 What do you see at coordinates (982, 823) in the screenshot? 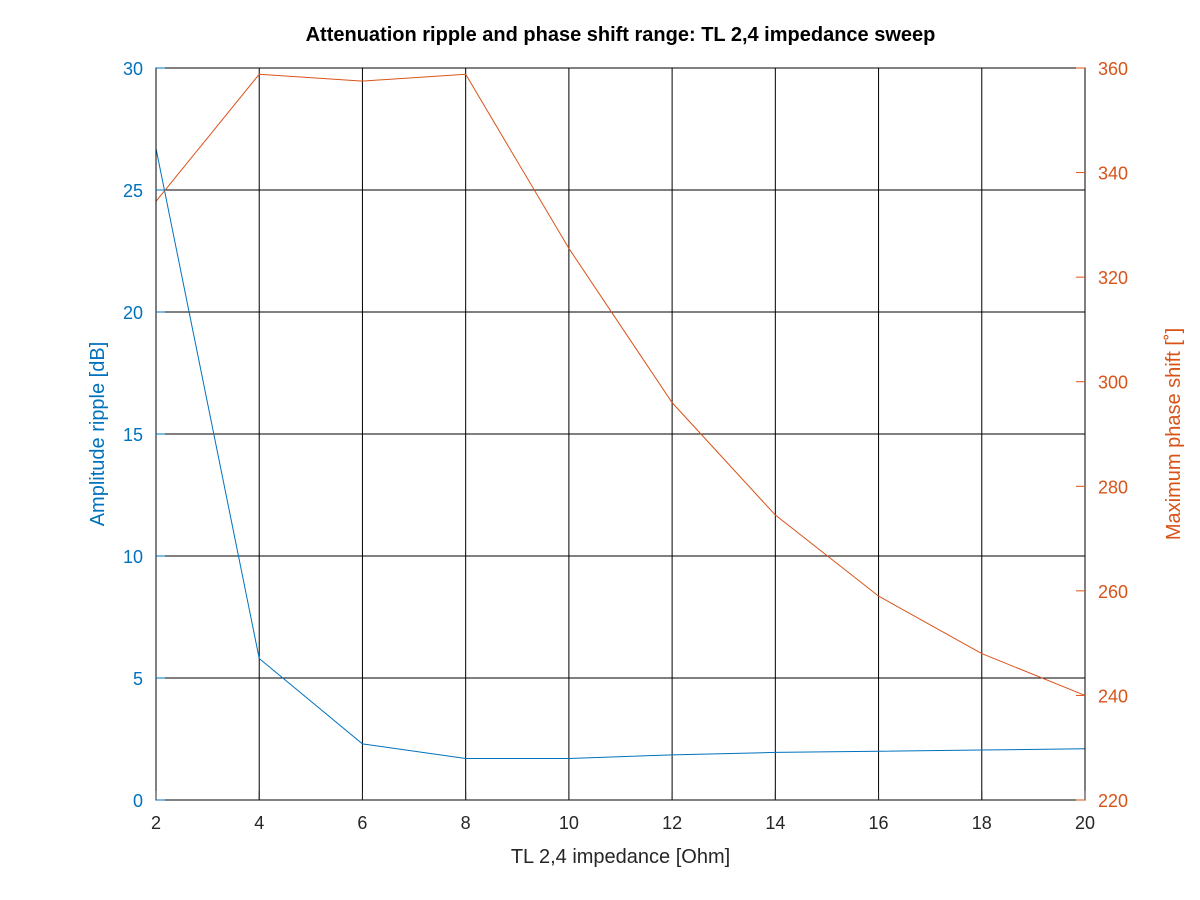
I see `x-tick-label: 18` at bounding box center [982, 823].